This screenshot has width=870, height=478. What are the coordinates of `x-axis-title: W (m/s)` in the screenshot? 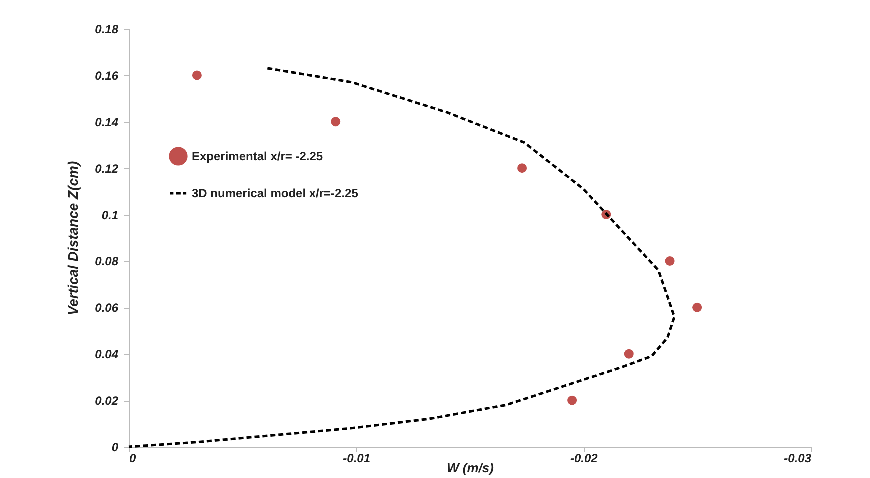 It's located at (470, 468).